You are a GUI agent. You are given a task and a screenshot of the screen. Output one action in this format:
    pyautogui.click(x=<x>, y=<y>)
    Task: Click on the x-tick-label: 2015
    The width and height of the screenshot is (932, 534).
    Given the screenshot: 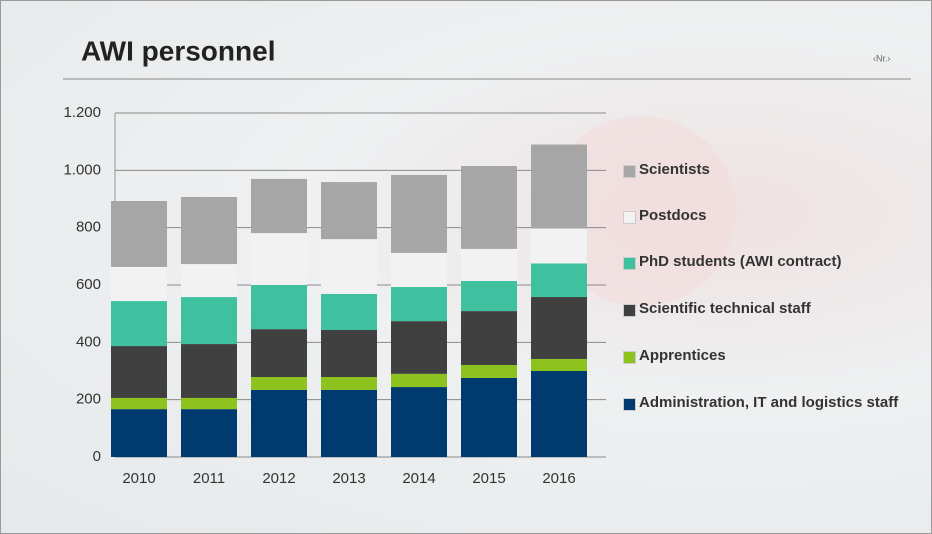 What is the action you would take?
    pyautogui.click(x=488, y=478)
    